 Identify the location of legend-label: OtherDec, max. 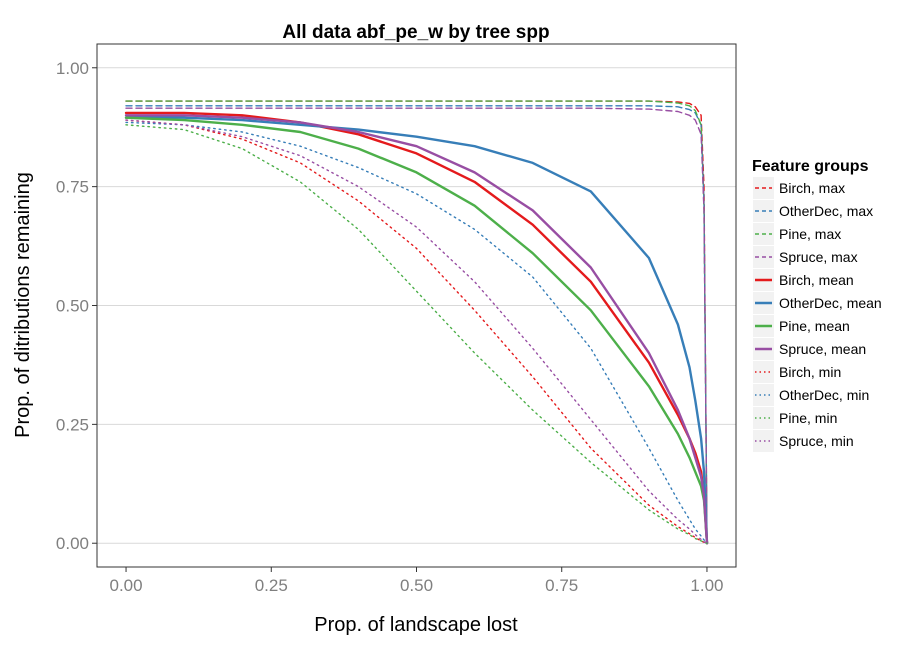
(826, 211).